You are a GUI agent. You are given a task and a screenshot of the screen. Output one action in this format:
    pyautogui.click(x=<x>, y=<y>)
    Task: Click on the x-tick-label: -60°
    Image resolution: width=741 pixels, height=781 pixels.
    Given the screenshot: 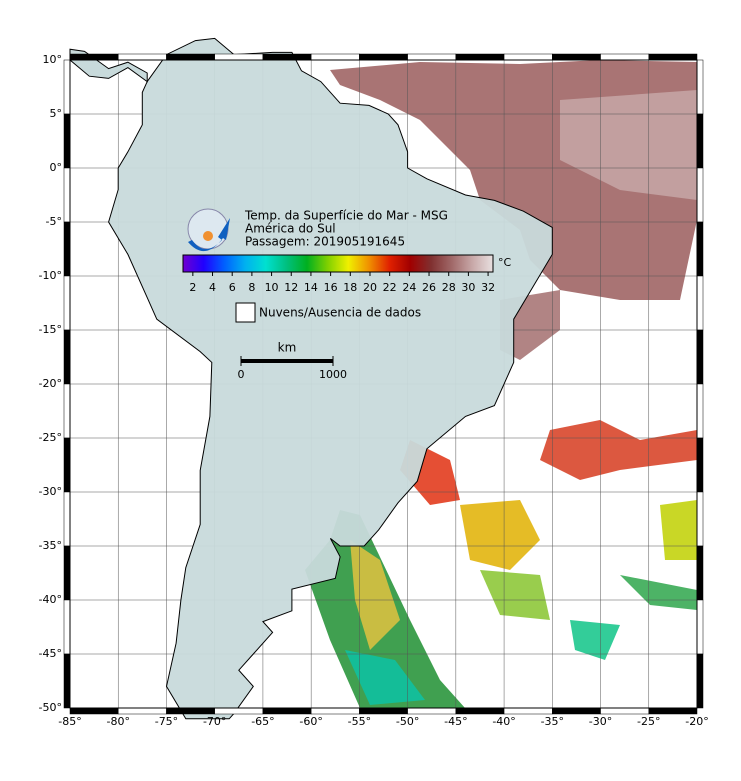 What is the action you would take?
    pyautogui.click(x=310, y=721)
    